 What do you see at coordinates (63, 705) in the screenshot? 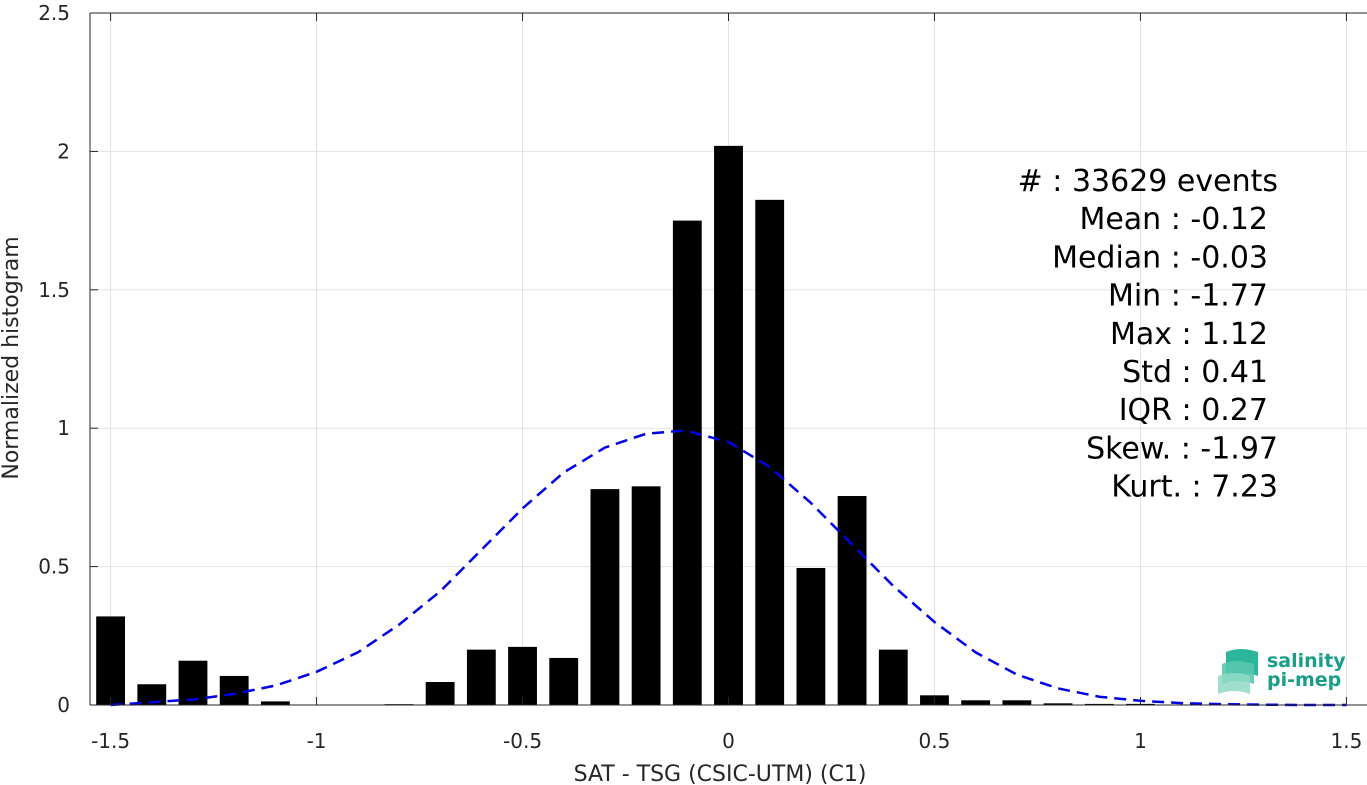
I see `y-tick-label-0: 0` at bounding box center [63, 705].